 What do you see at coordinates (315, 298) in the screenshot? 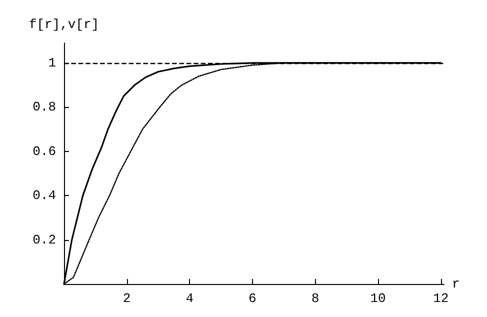
I see `x-tick-label: 8` at bounding box center [315, 298].